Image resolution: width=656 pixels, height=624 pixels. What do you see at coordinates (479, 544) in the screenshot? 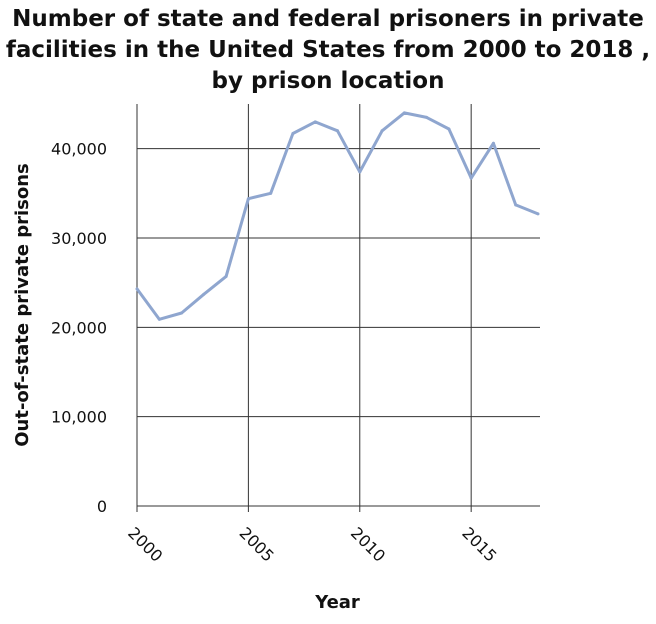
I see `x-tick-label: 2015` at bounding box center [479, 544].